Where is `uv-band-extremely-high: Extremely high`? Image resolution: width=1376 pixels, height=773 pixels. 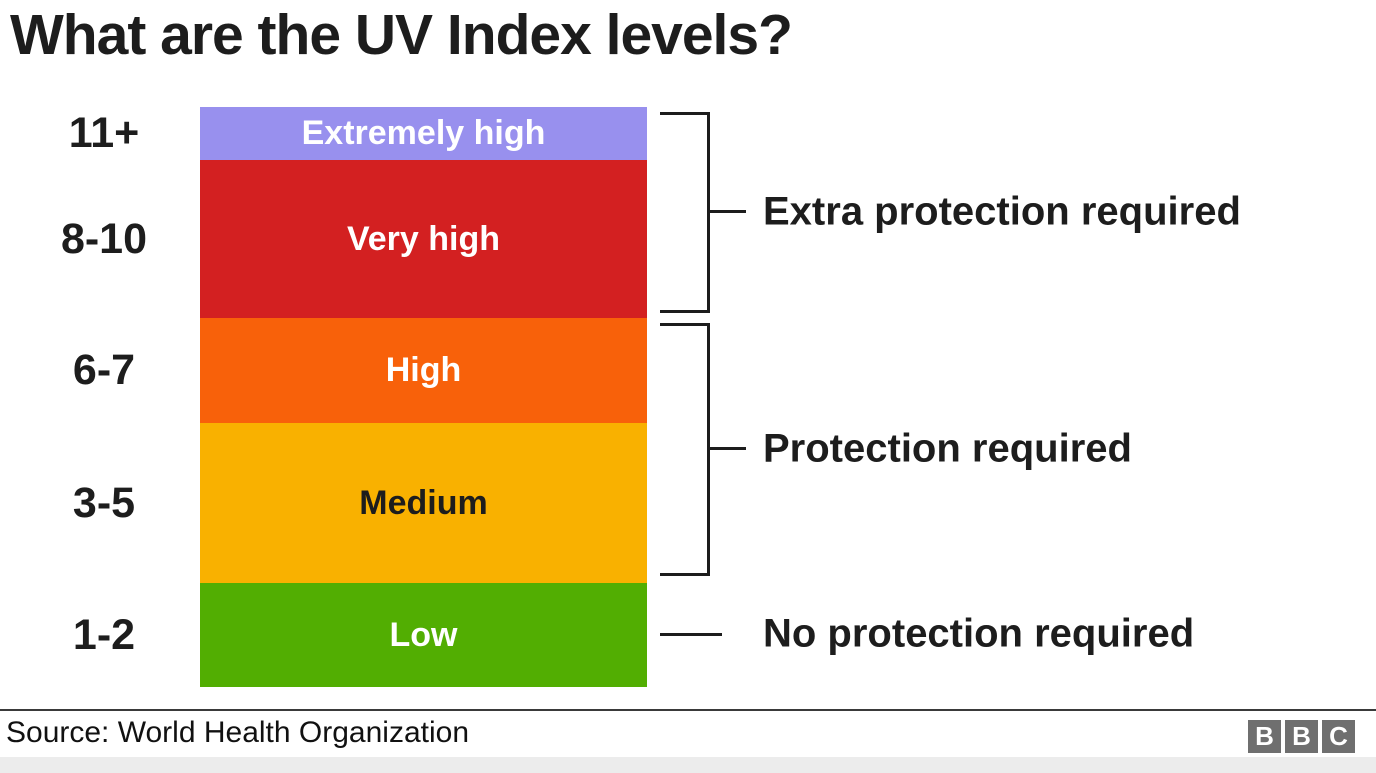 uv-band-extremely-high: Extremely high is located at coordinates (423, 133).